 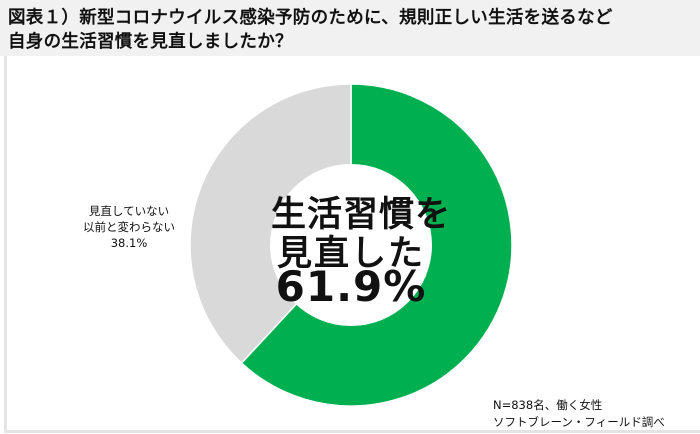 What do you see at coordinates (150, 42) in the screenshot?
I see `chart-title-line-2: 自身の生活習慣を見直しましたか？` at bounding box center [150, 42].